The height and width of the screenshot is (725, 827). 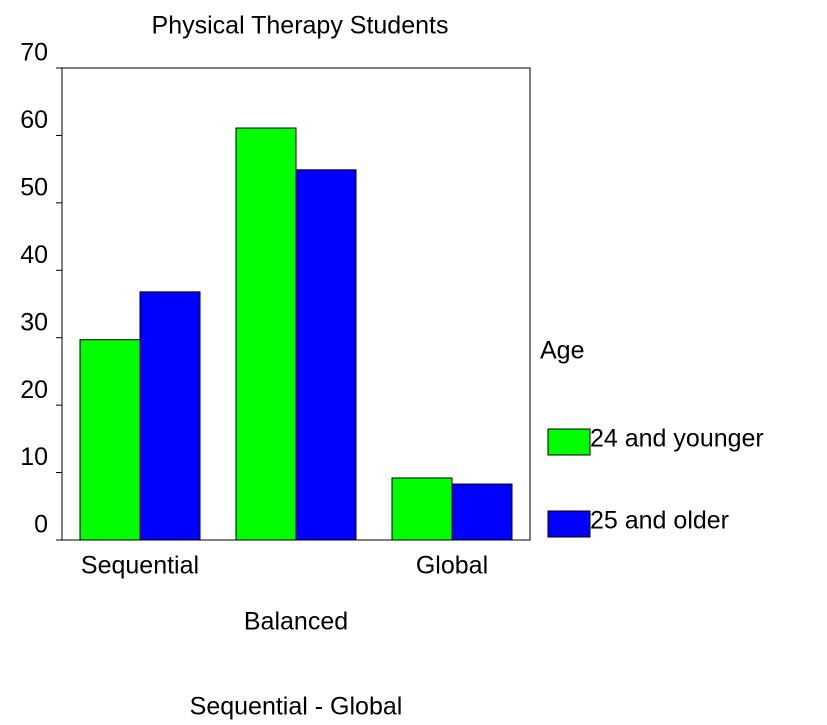 What do you see at coordinates (41, 525) in the screenshot?
I see `y-tick-label: 0` at bounding box center [41, 525].